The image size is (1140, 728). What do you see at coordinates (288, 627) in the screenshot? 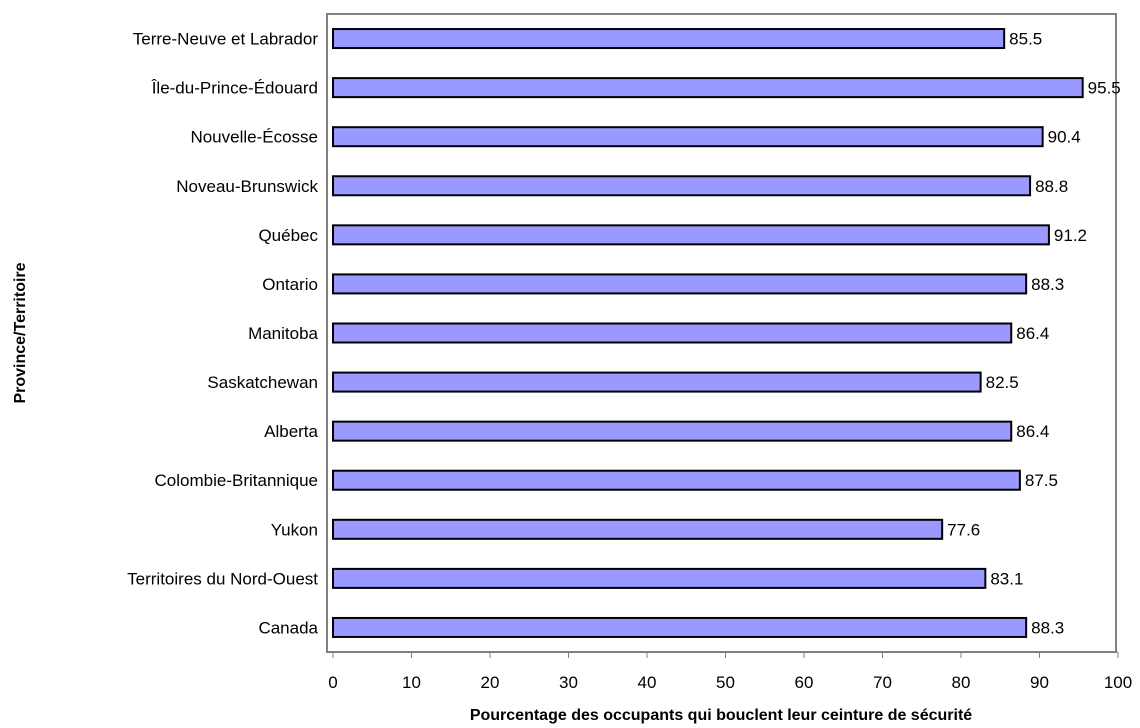
I see `category-label: Canada` at bounding box center [288, 627].